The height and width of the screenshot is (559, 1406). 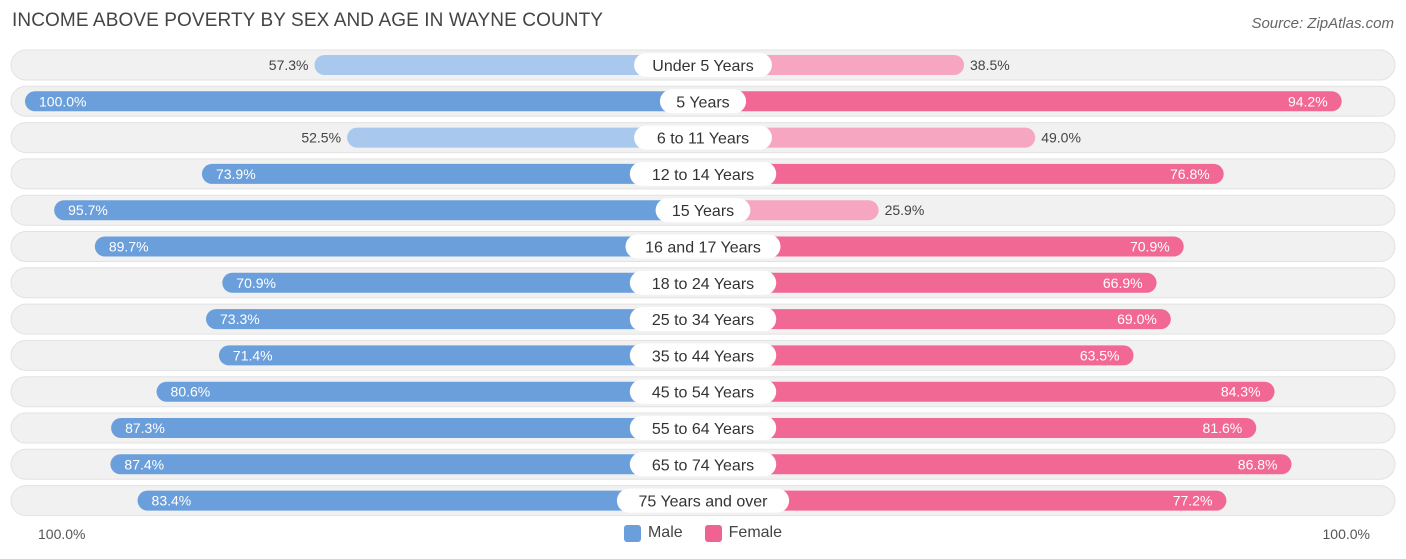 I want to click on value-label-female: 38.5%, so click(x=990, y=65).